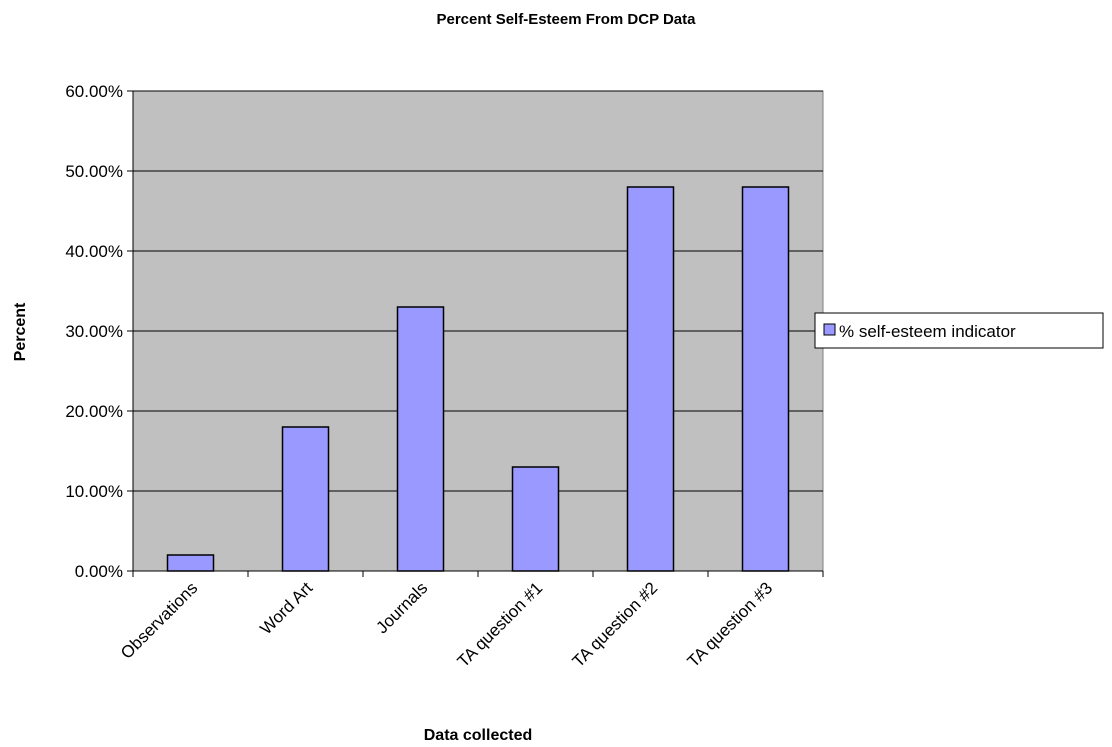  Describe the element at coordinates (401, 607) in the screenshot. I see `x-tick-label: Journals` at that location.